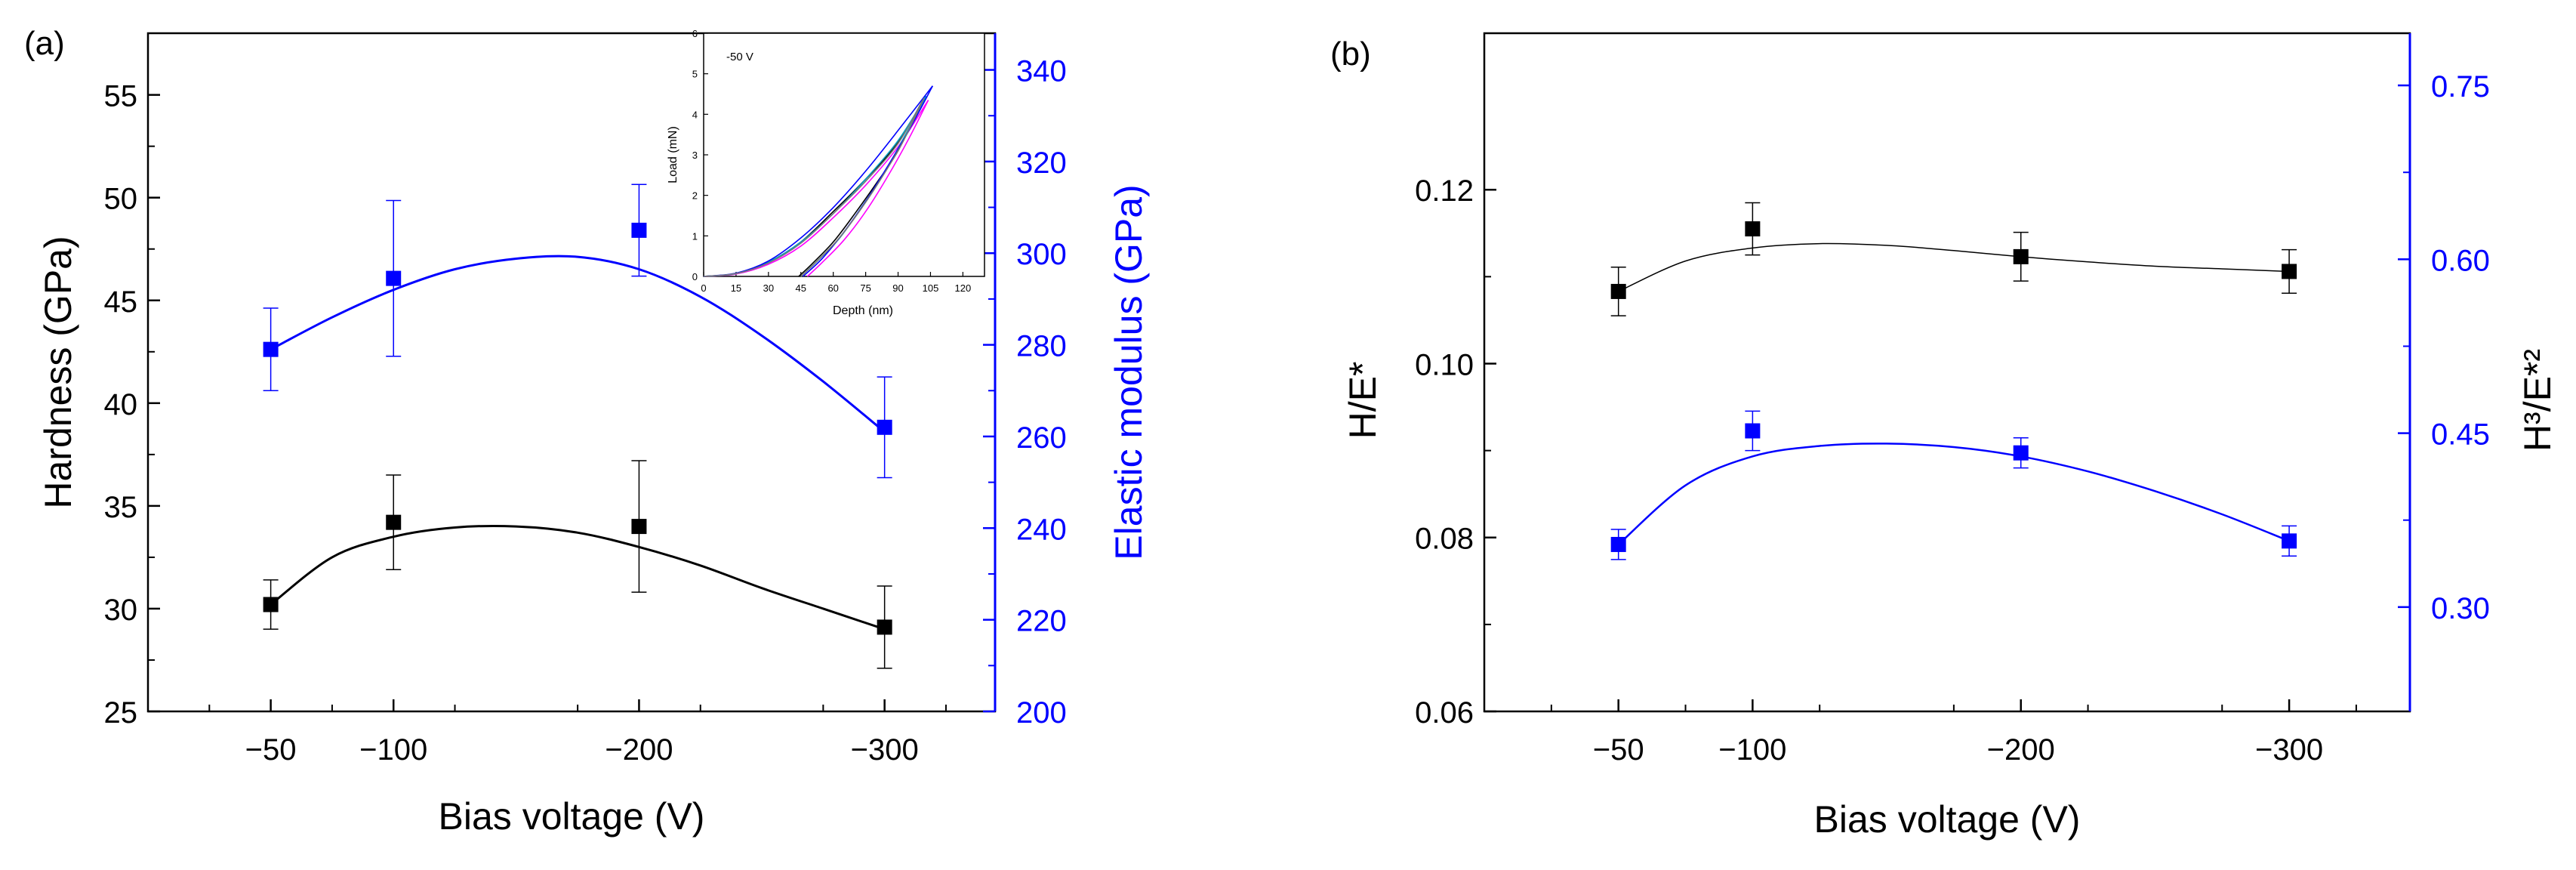 The height and width of the screenshot is (870, 2576). What do you see at coordinates (768, 288) in the screenshot?
I see `inset-x-tick-label: 30` at bounding box center [768, 288].